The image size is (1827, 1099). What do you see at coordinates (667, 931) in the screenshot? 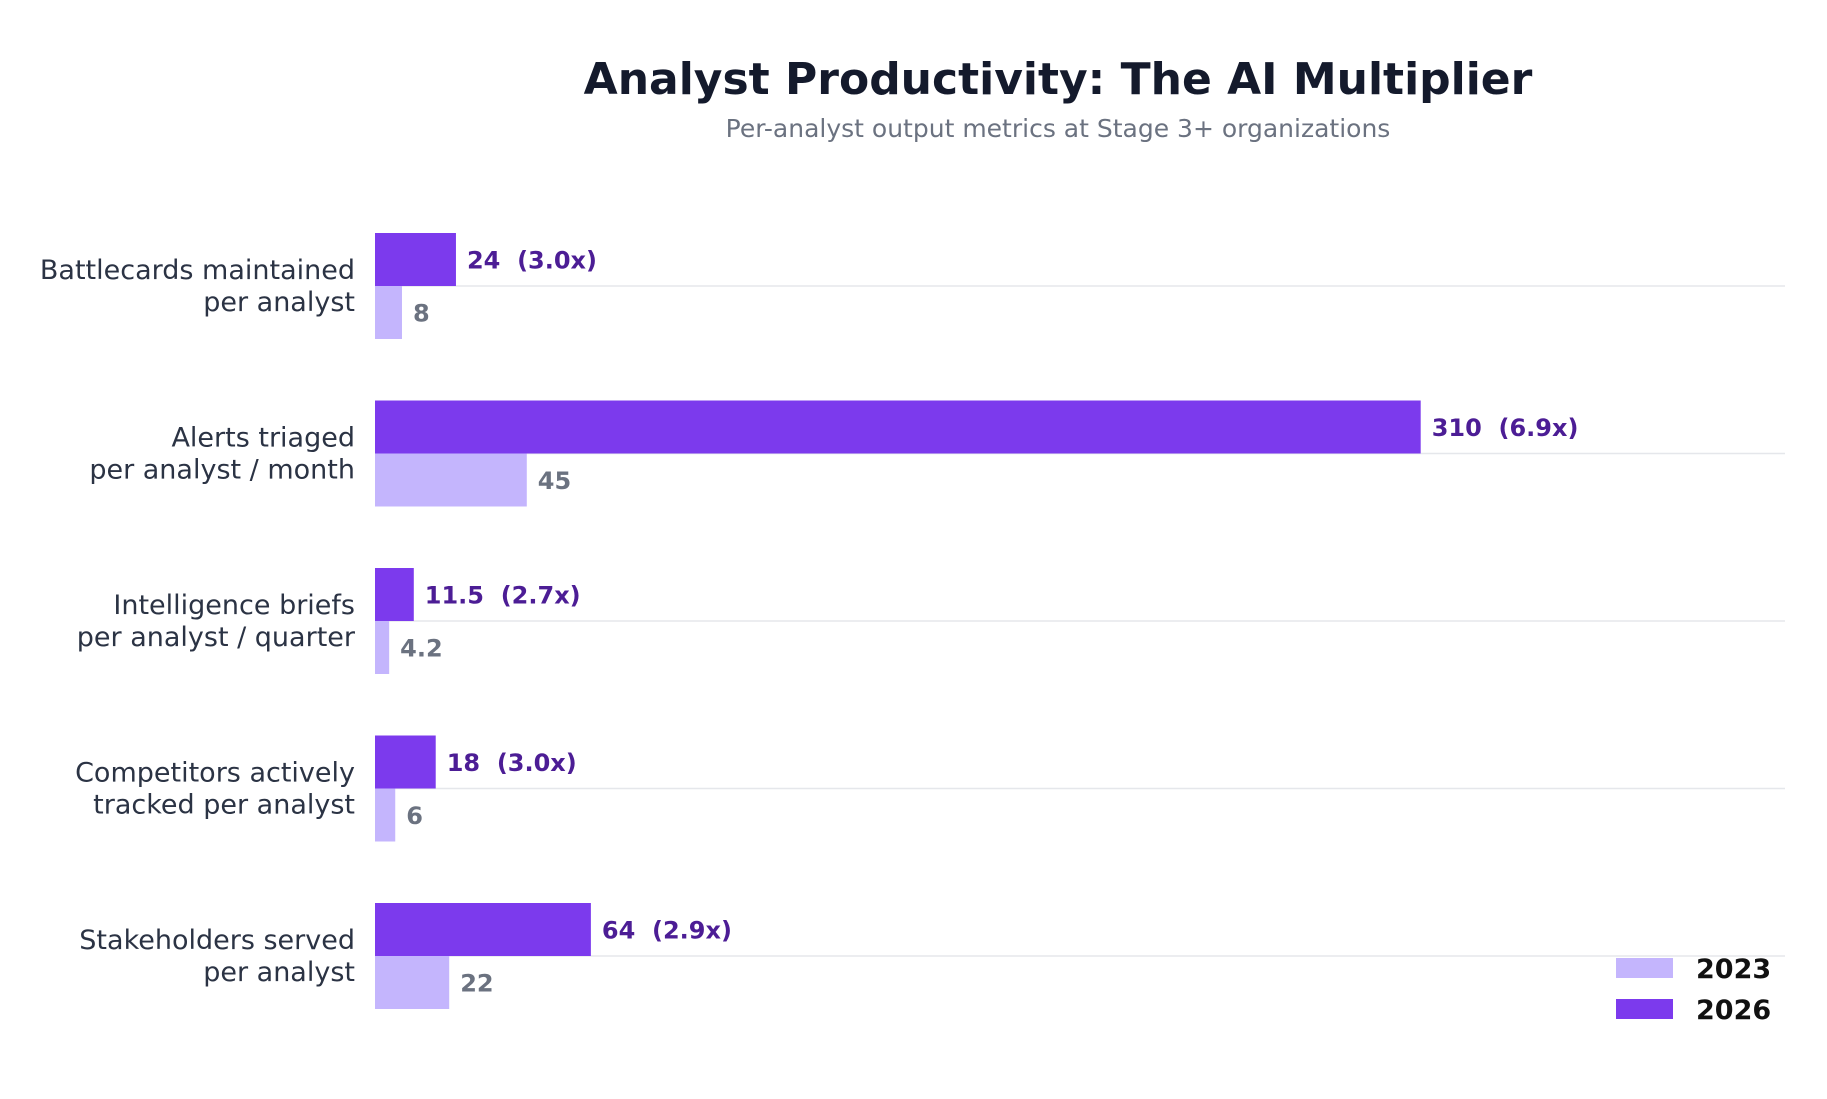
I see `data-label-2026: 64 (2.9x)` at bounding box center [667, 931].